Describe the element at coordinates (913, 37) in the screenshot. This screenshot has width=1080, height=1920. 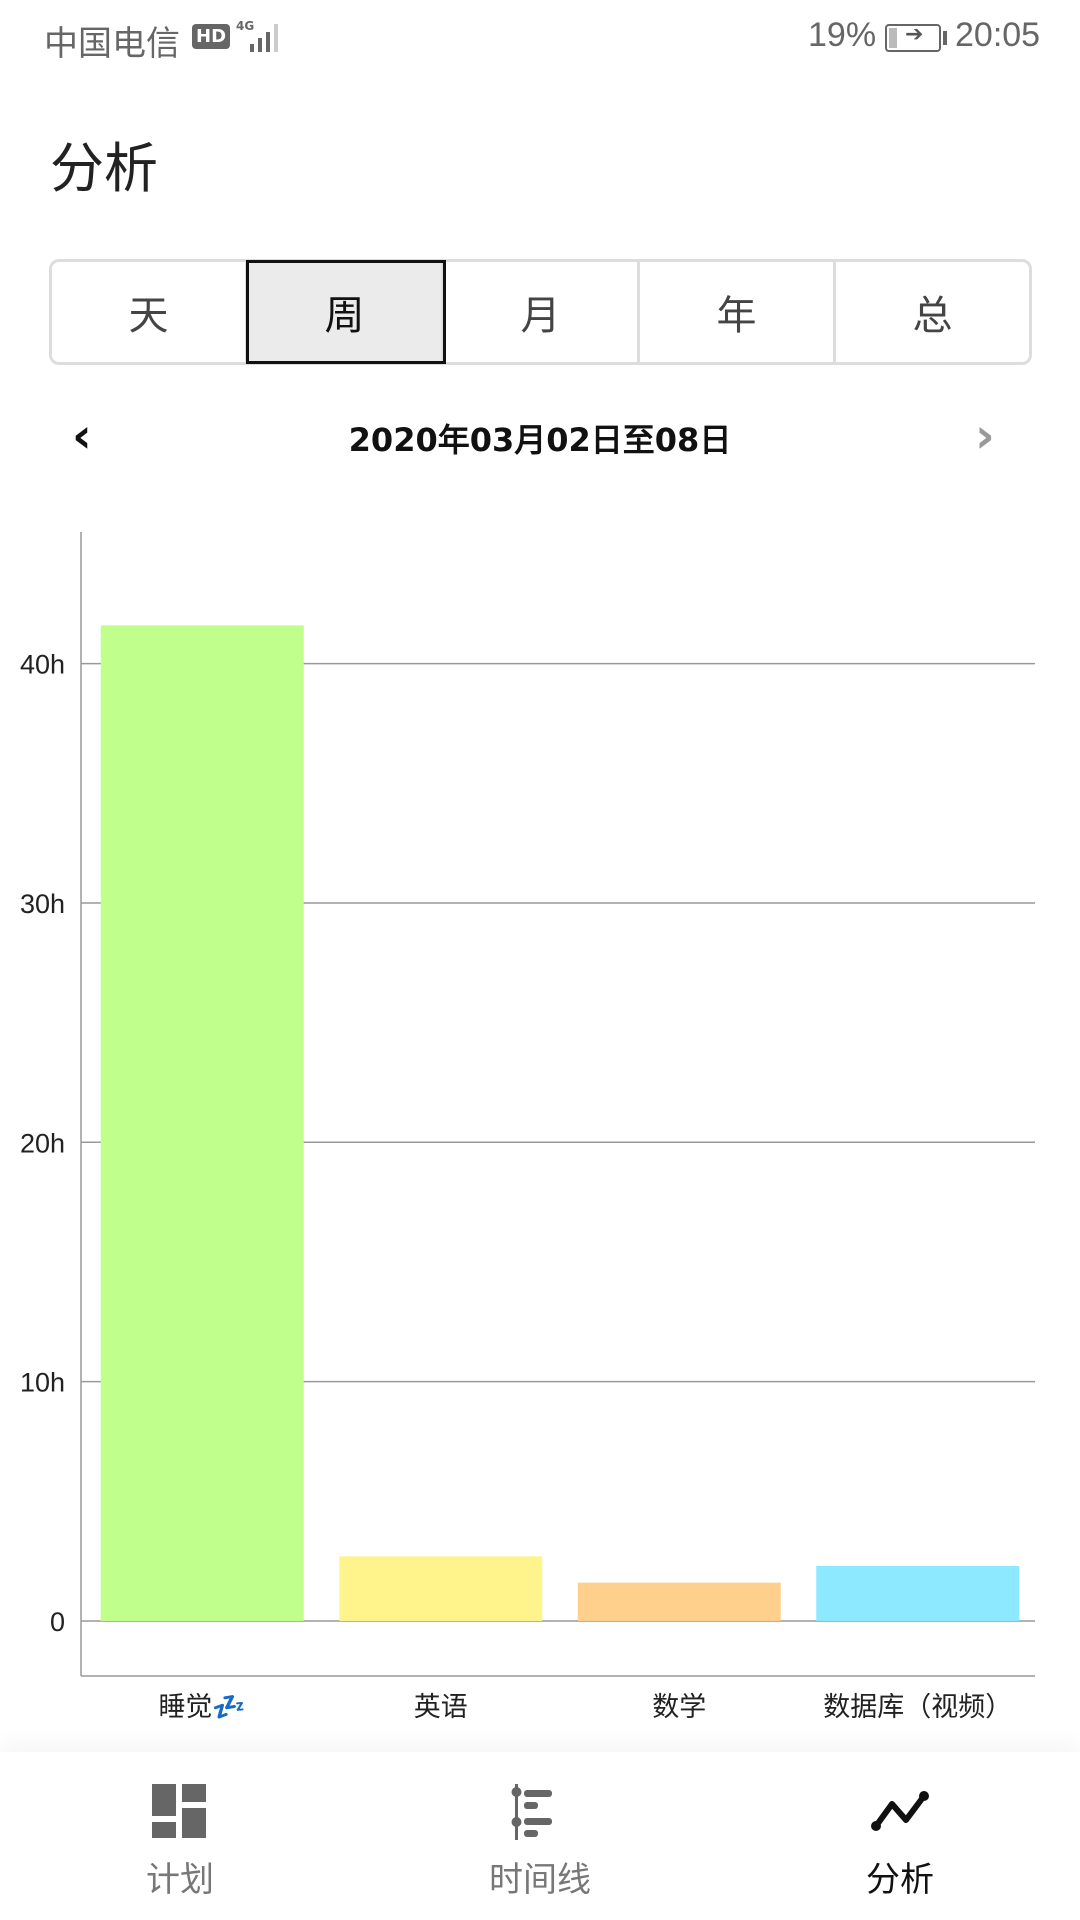
I see `battery-icon: ➔` at that location.